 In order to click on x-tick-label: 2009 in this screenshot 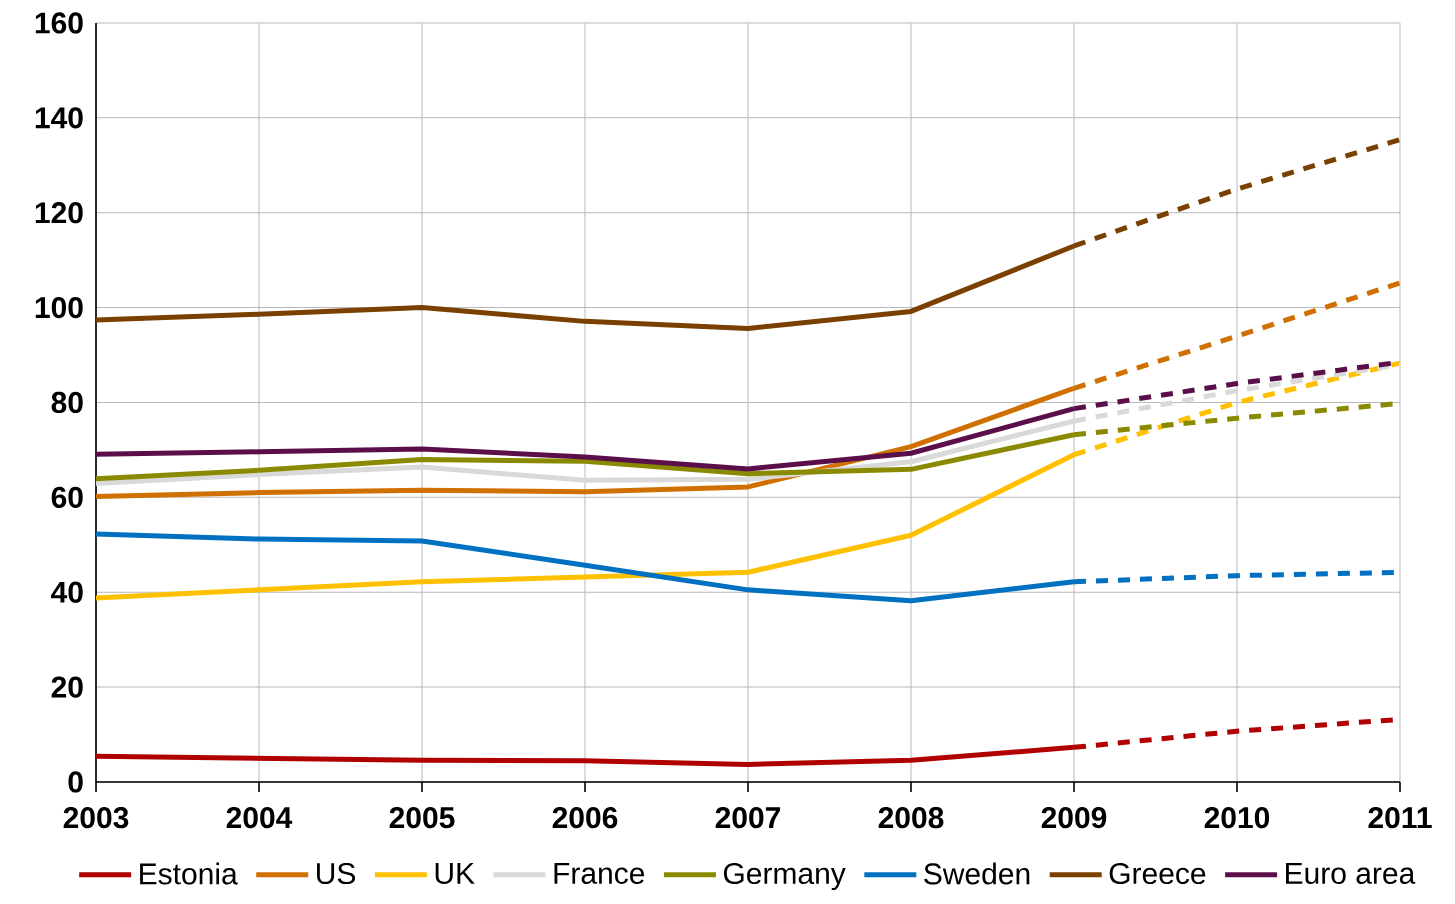, I will do `click(1074, 818)`.